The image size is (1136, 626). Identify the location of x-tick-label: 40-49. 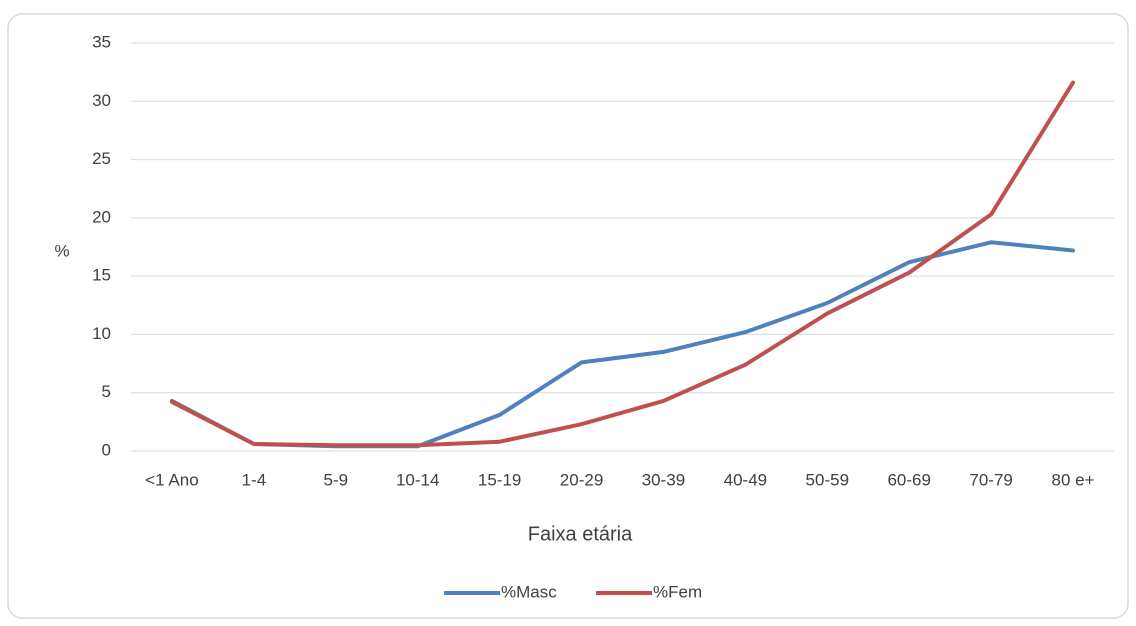
(745, 479).